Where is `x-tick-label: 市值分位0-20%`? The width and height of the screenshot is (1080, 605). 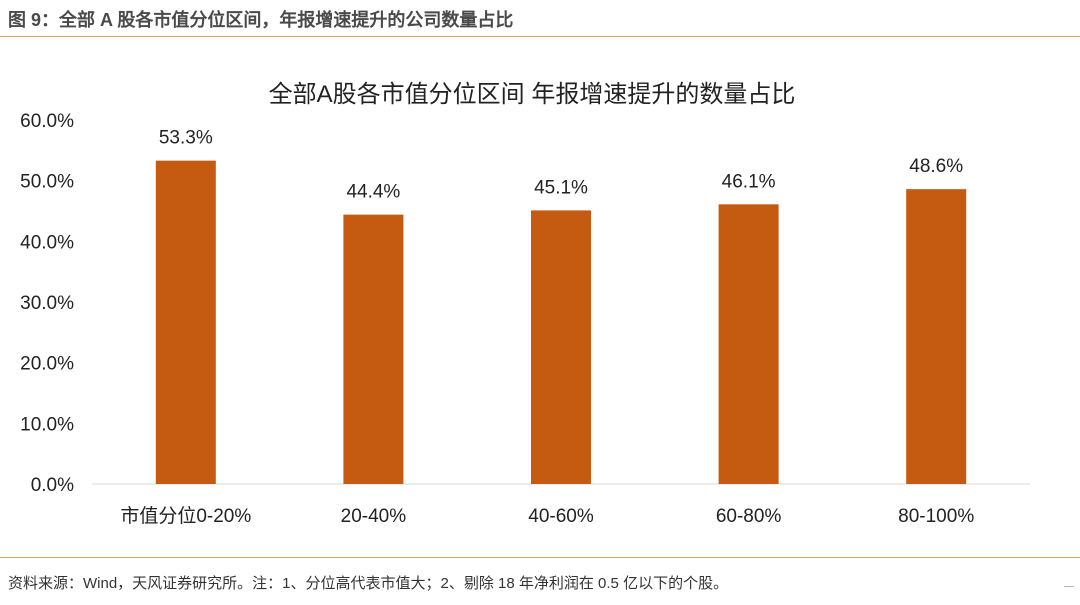 x-tick-label: 市值分位0-20% is located at coordinates (185, 516).